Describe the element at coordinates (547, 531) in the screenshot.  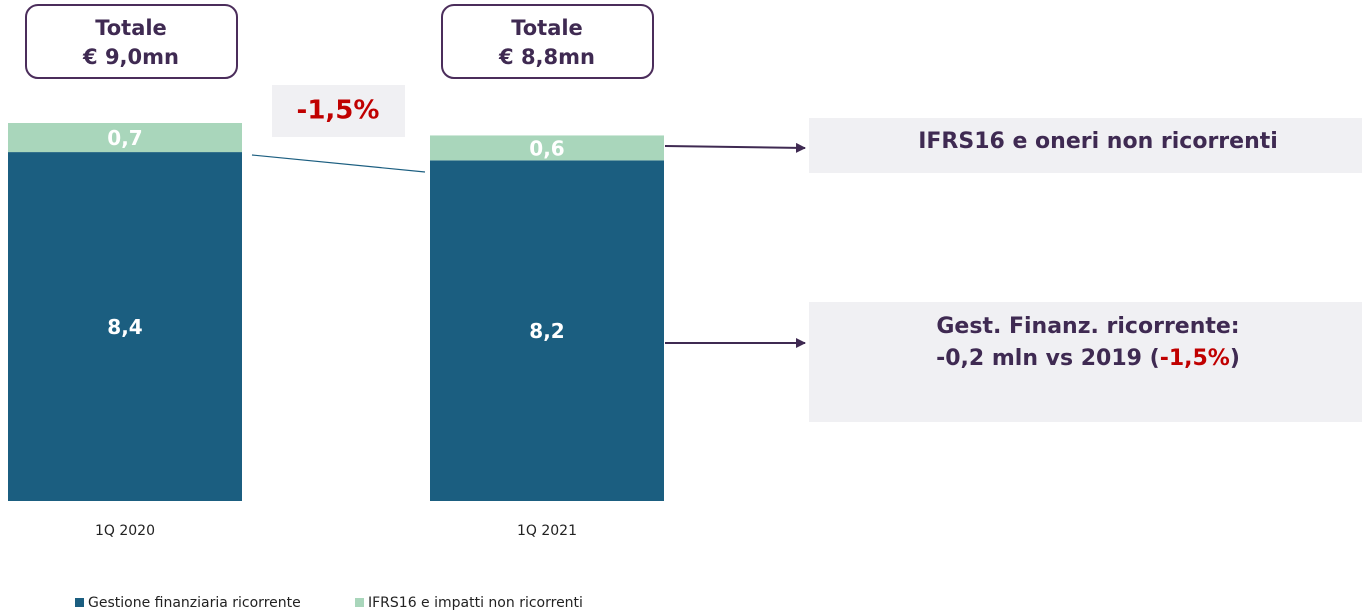
I see `x-tick-label: 1Q 2021` at that location.